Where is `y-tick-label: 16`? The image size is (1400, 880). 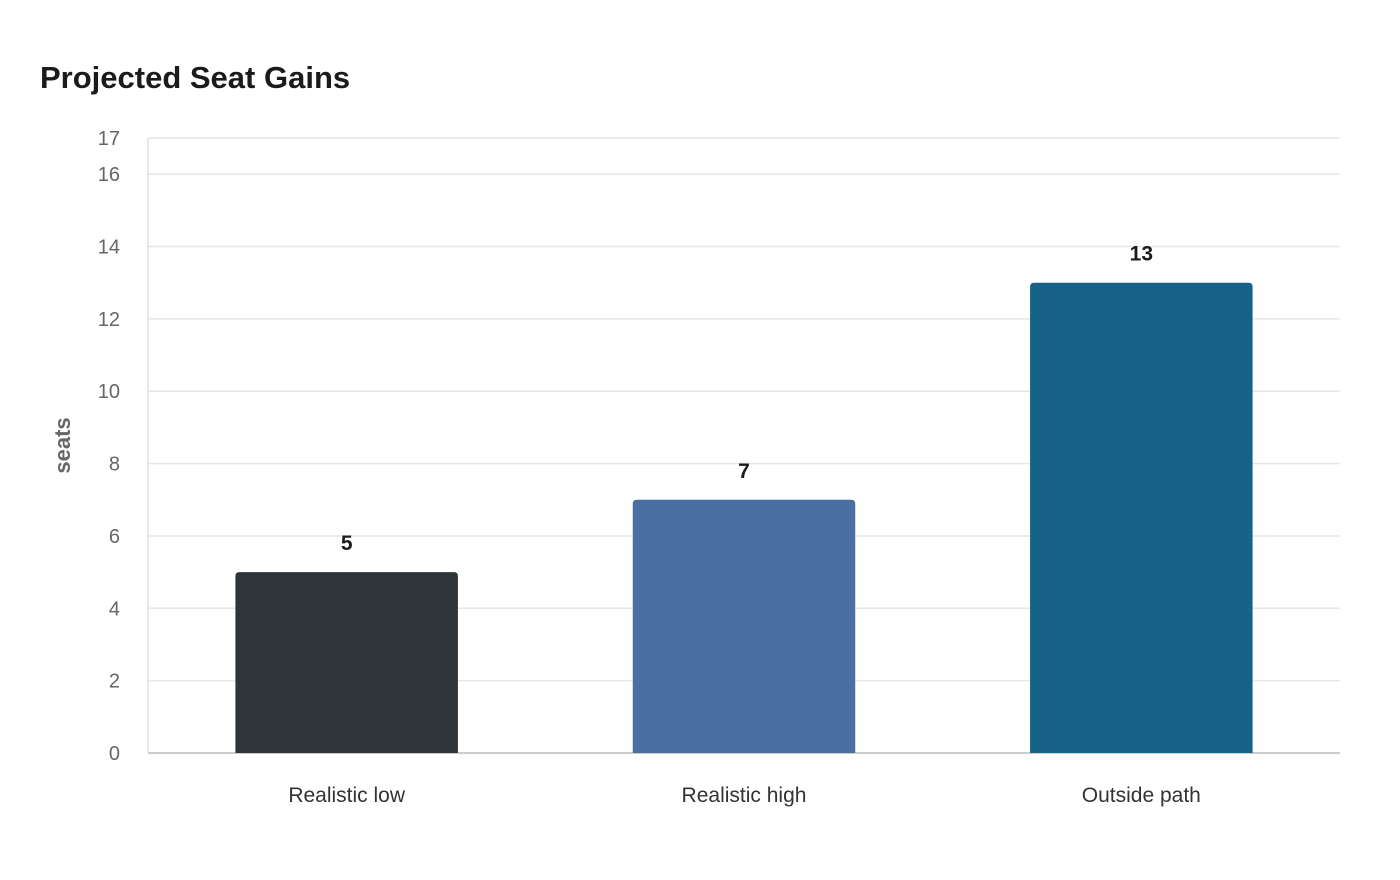
y-tick-label: 16 is located at coordinates (109, 175).